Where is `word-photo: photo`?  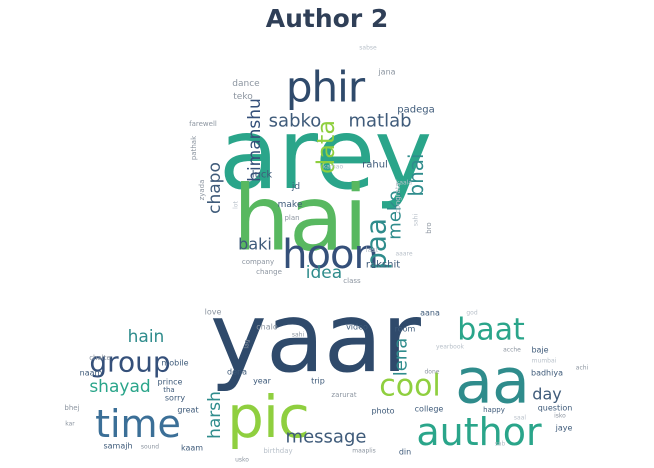 word-photo: photo is located at coordinates (382, 411).